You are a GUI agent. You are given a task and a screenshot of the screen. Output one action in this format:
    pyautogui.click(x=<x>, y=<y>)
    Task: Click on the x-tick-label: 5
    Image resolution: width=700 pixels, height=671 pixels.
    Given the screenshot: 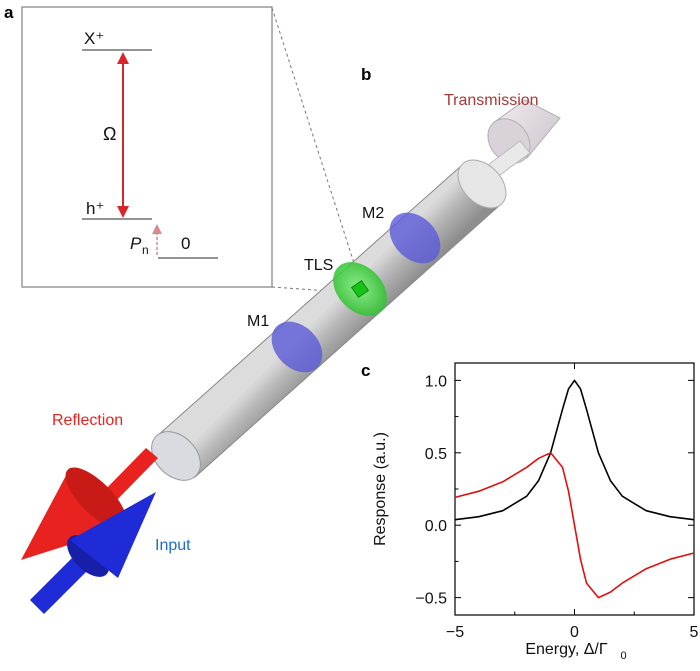 What is the action you would take?
    pyautogui.click(x=694, y=632)
    